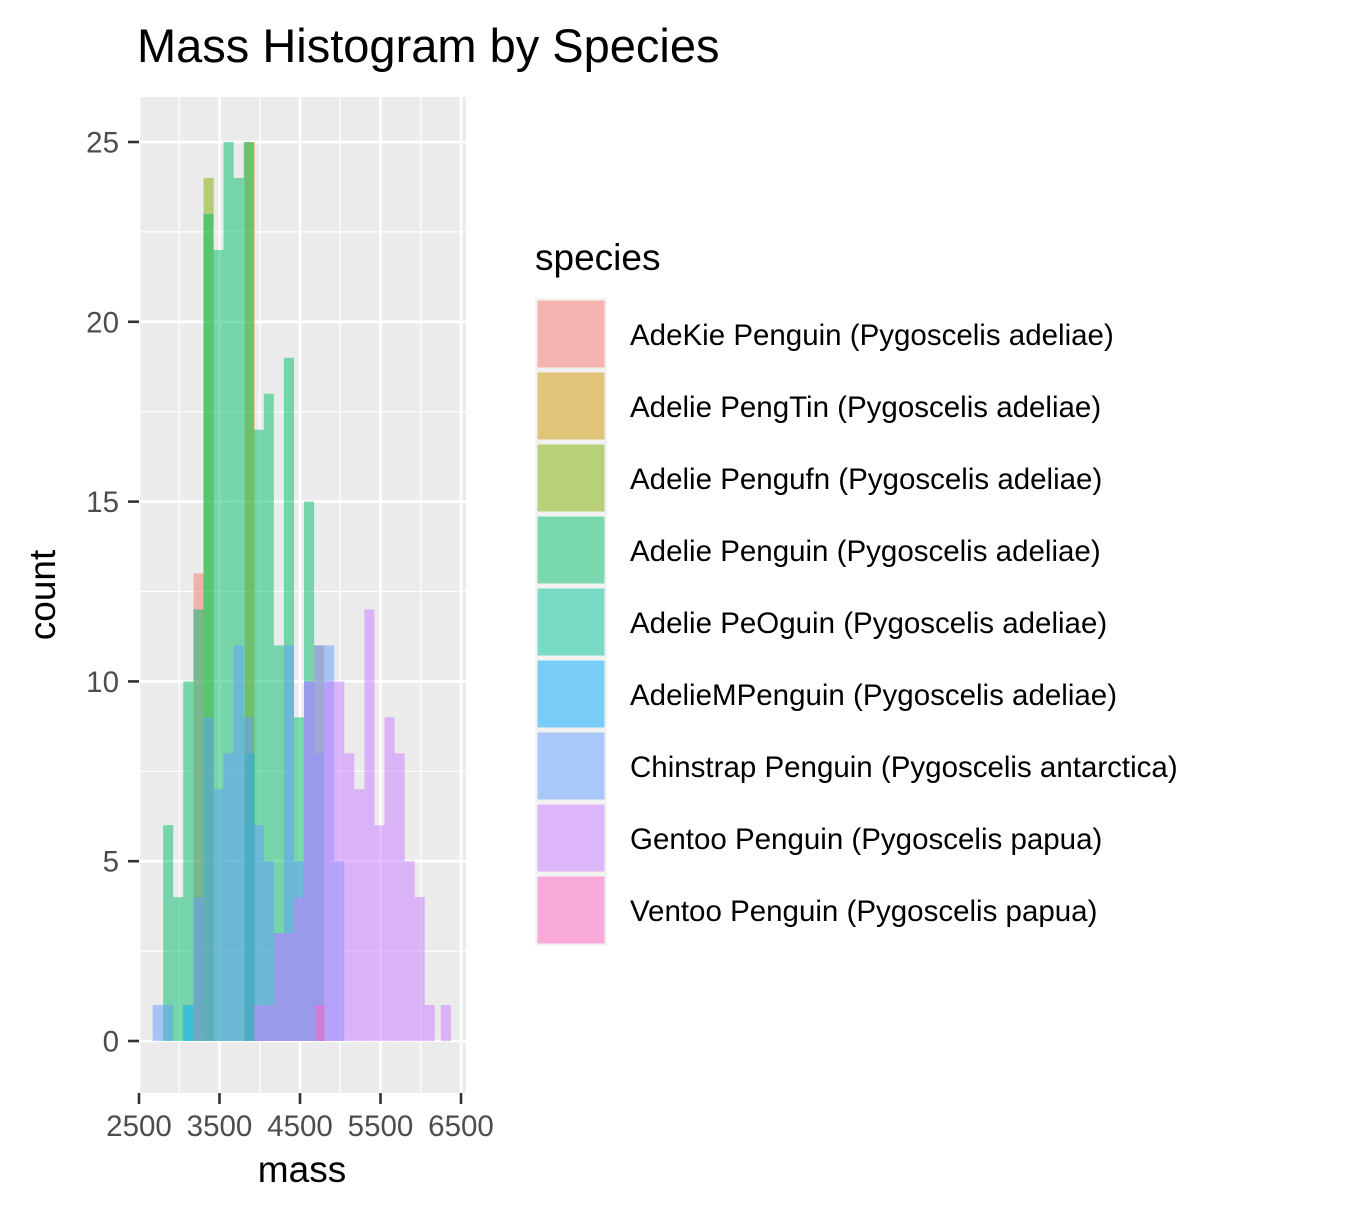  What do you see at coordinates (865, 551) in the screenshot?
I see `legend-label: Adelie Penguin (Pygoscelis adeliae)` at bounding box center [865, 551].